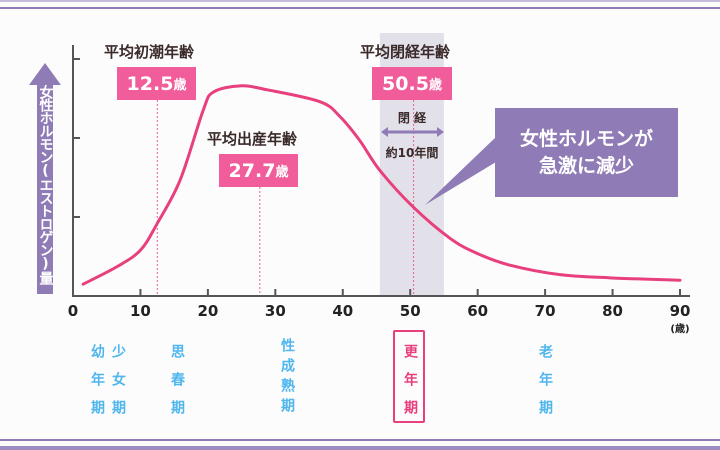  I want to click on callout-tail, so click(460, 171).